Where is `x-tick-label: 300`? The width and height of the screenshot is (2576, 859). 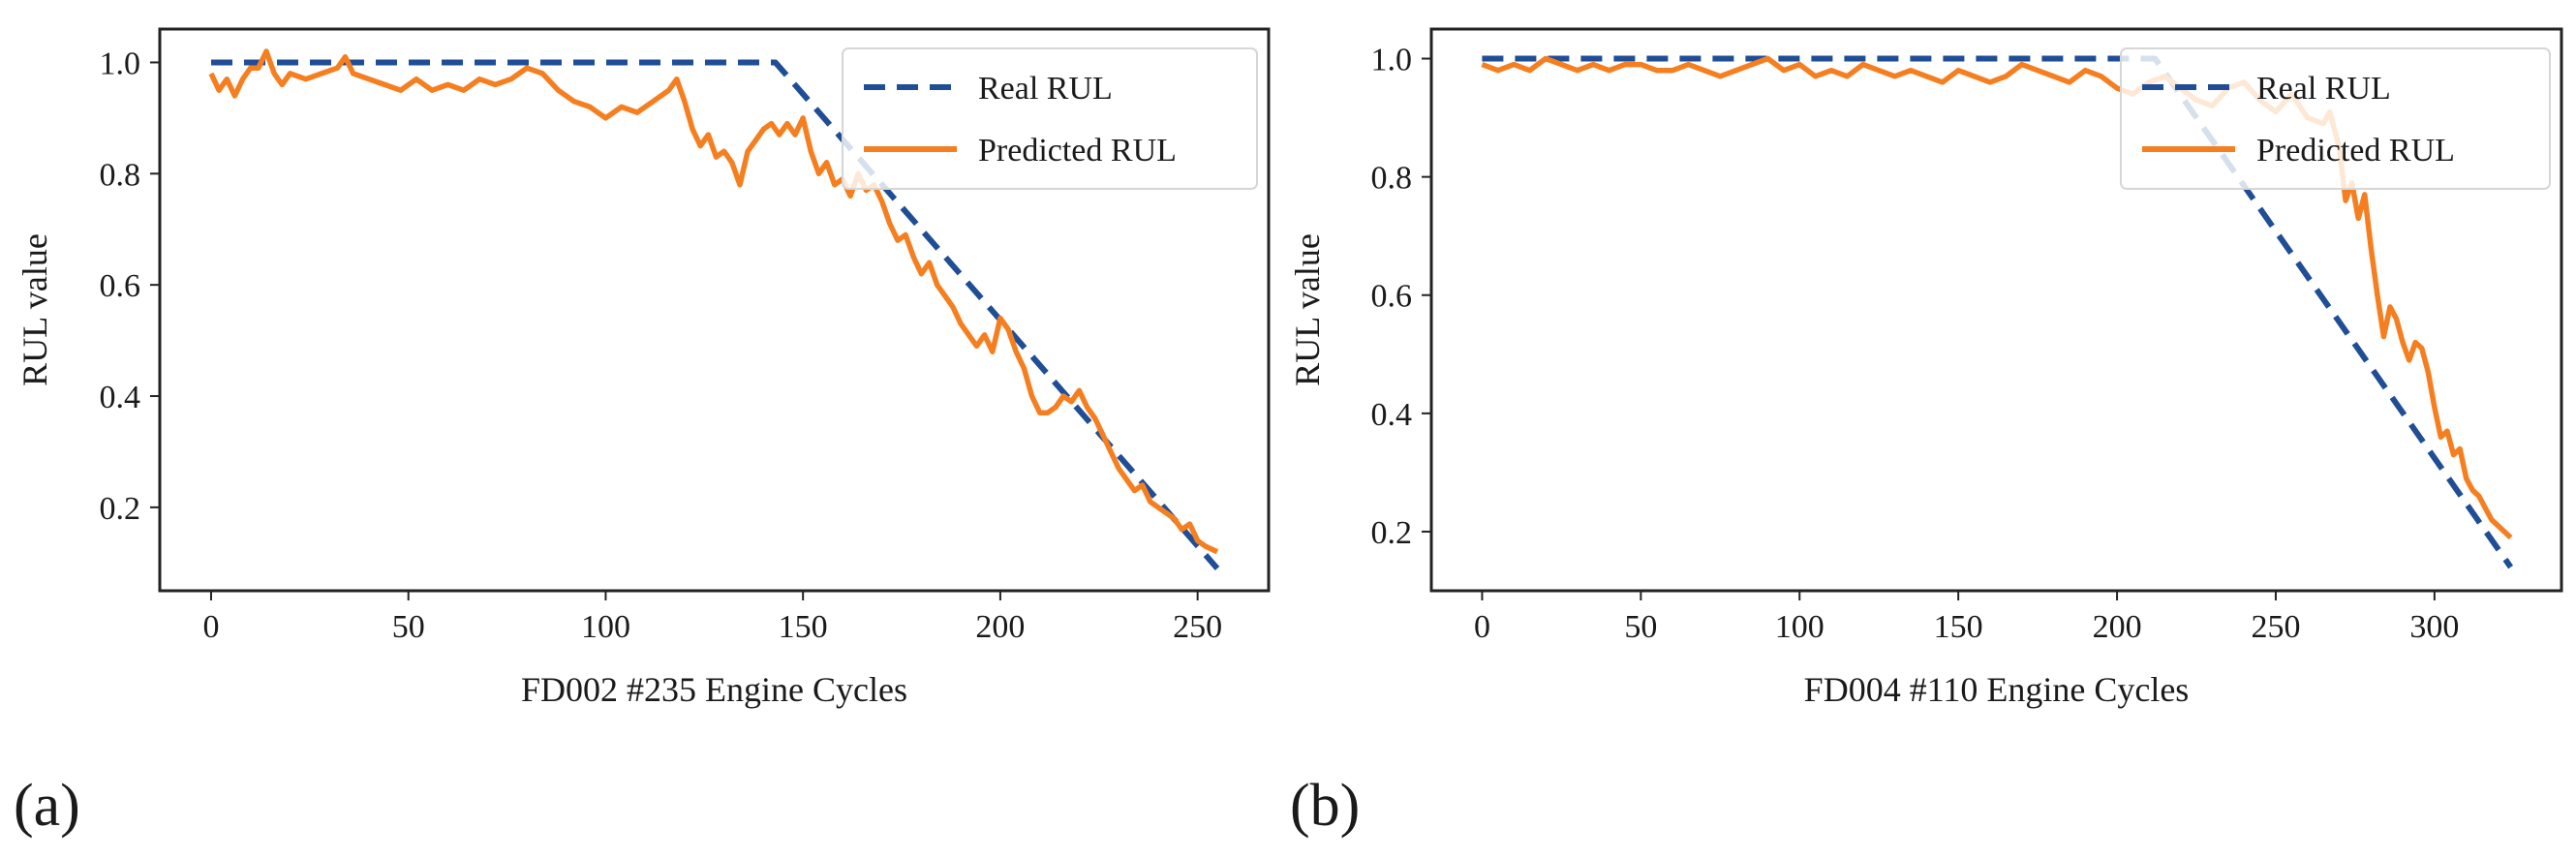
x-tick-label: 300 is located at coordinates (2434, 627).